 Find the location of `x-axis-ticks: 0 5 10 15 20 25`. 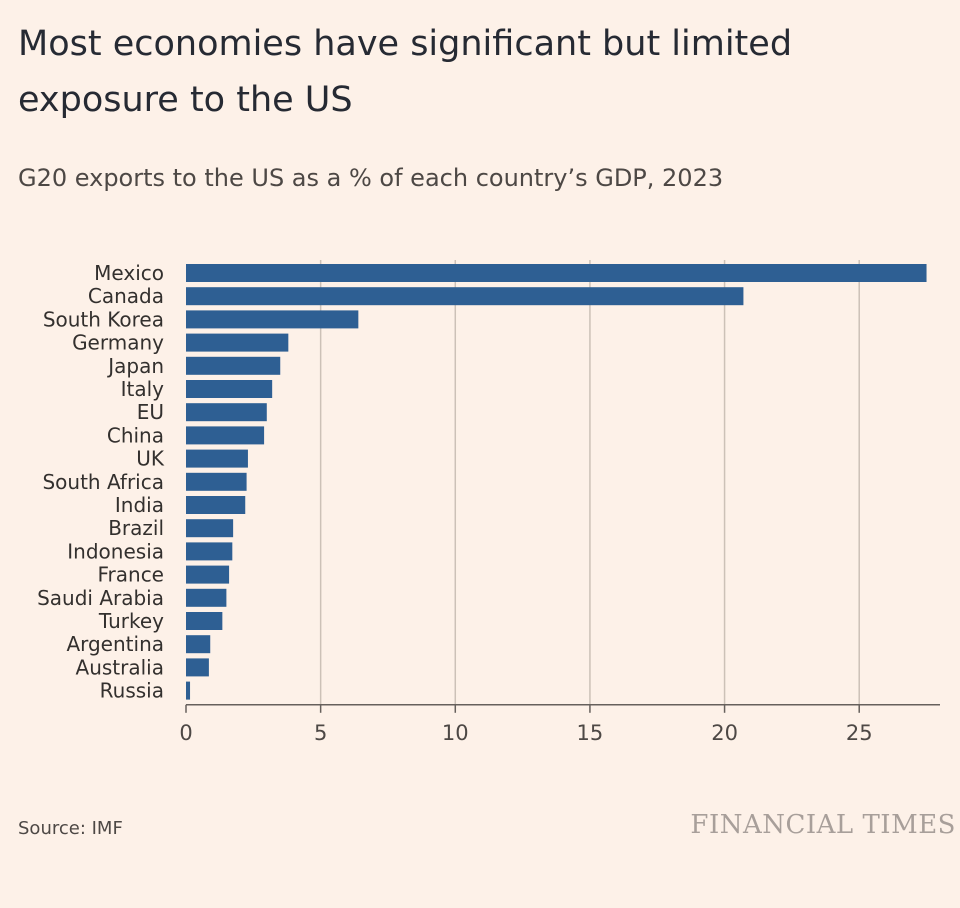

x-axis-ticks: 0 5 10 15 20 25 is located at coordinates (526, 724).